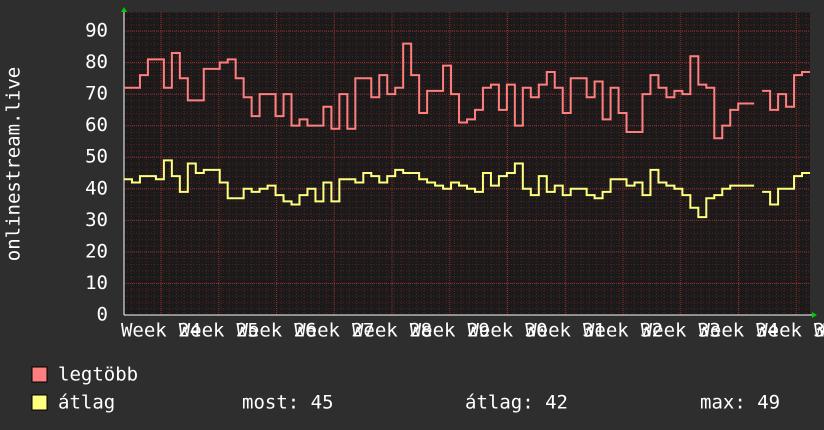  Describe the element at coordinates (98, 375) in the screenshot. I see `legend-label: legtöbb` at that location.